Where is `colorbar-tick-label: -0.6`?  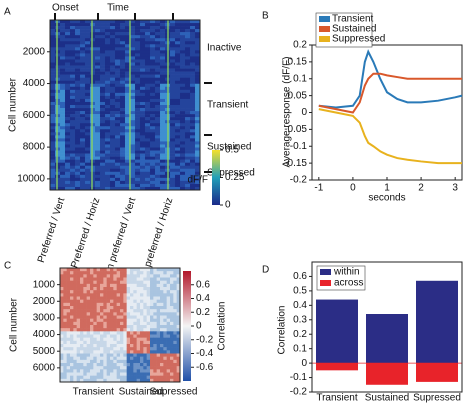 colorbar-tick-label: -0.6 is located at coordinates (205, 367).